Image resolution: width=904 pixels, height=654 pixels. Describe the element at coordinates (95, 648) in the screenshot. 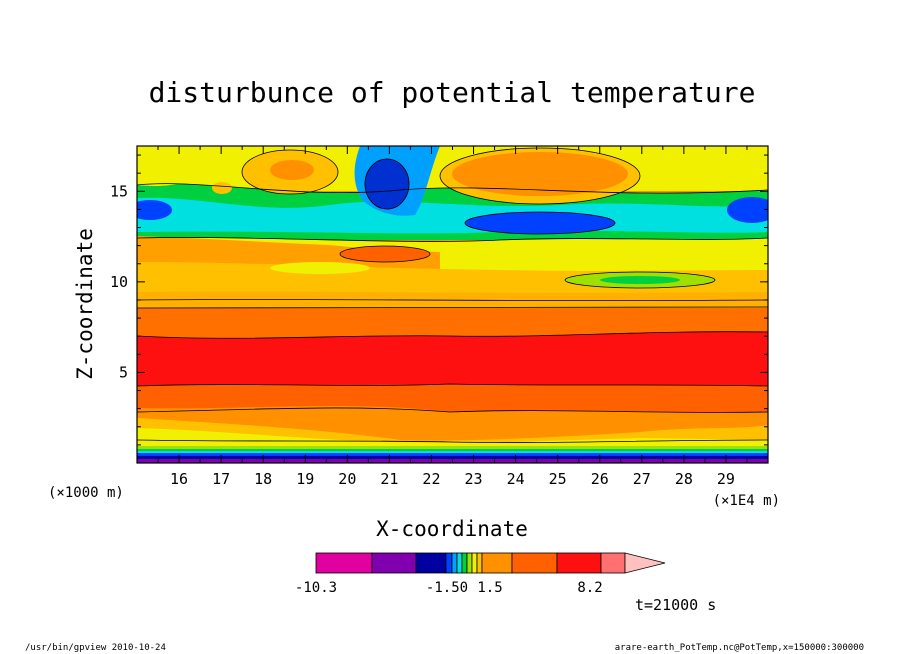

I see `footer-left: /usr/bin/gpview 2010-10-24` at that location.